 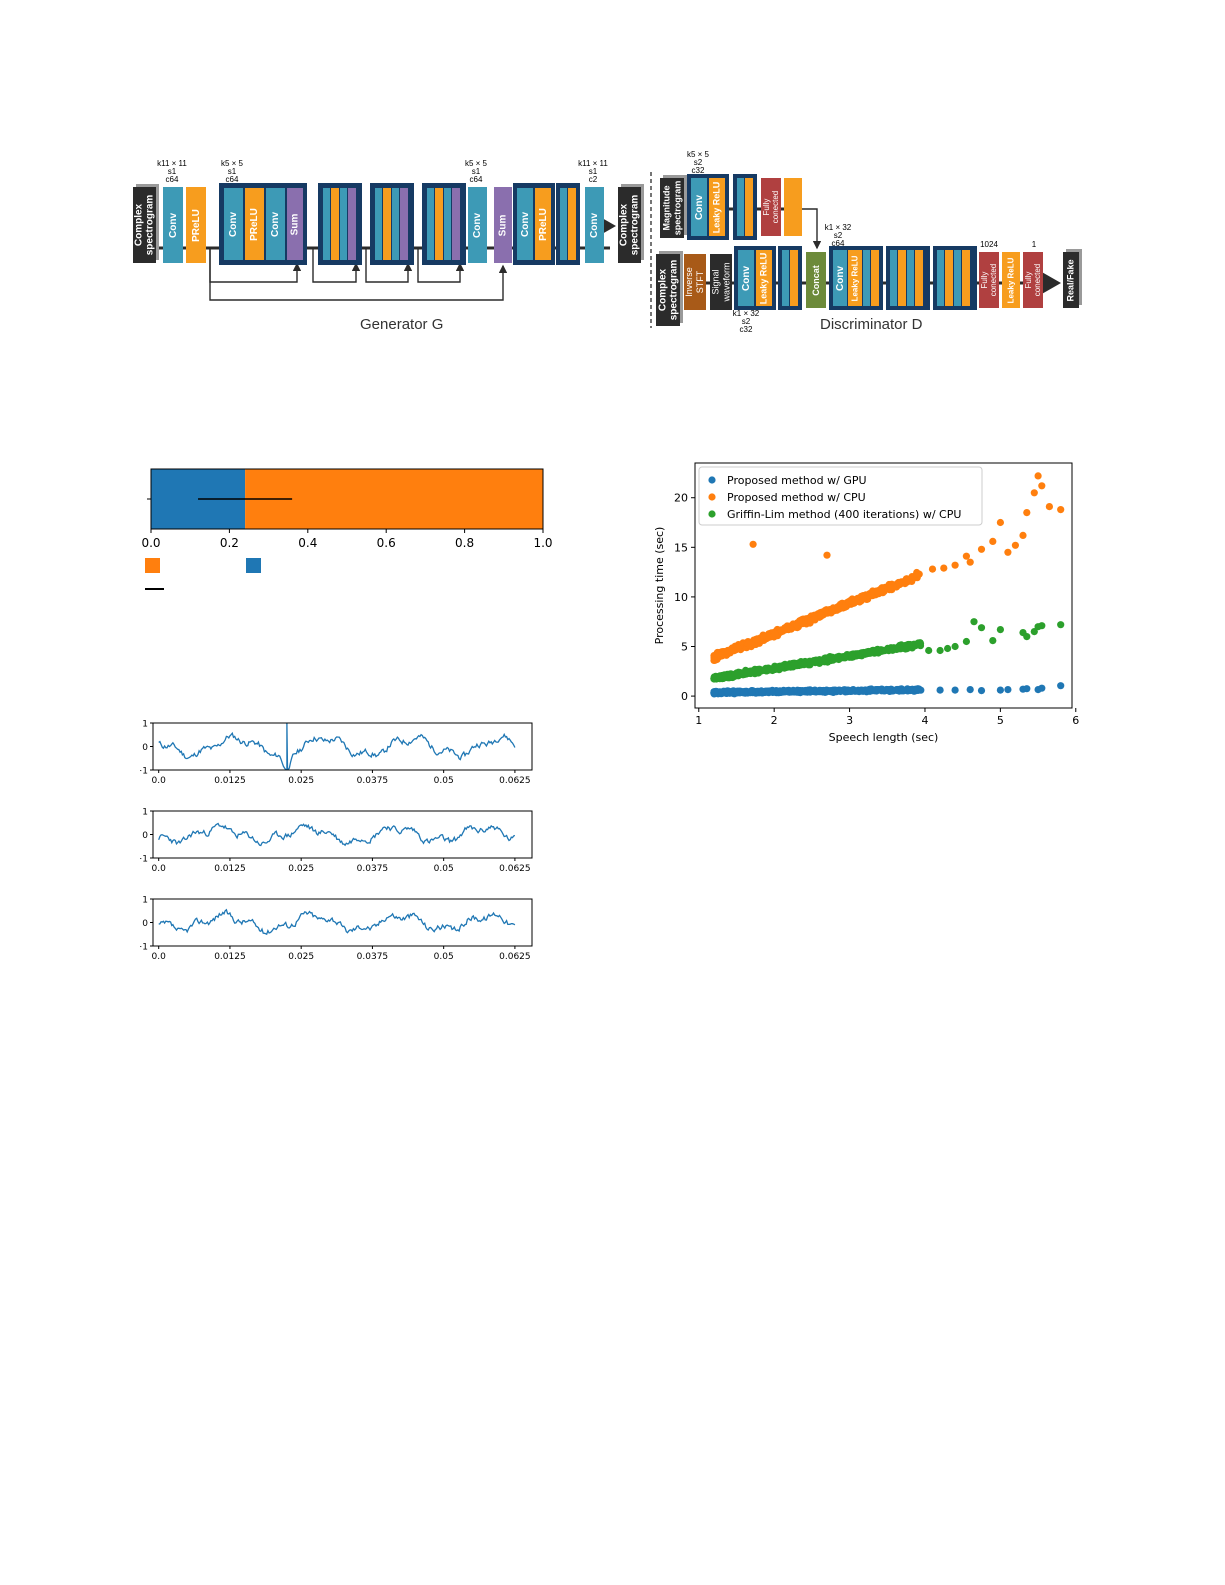 I want to click on waveform-plot-3: 1 0 −1 0.0 0.0125 0.025 0.0375 0.05 0.0625, so click(x=336, y=929).